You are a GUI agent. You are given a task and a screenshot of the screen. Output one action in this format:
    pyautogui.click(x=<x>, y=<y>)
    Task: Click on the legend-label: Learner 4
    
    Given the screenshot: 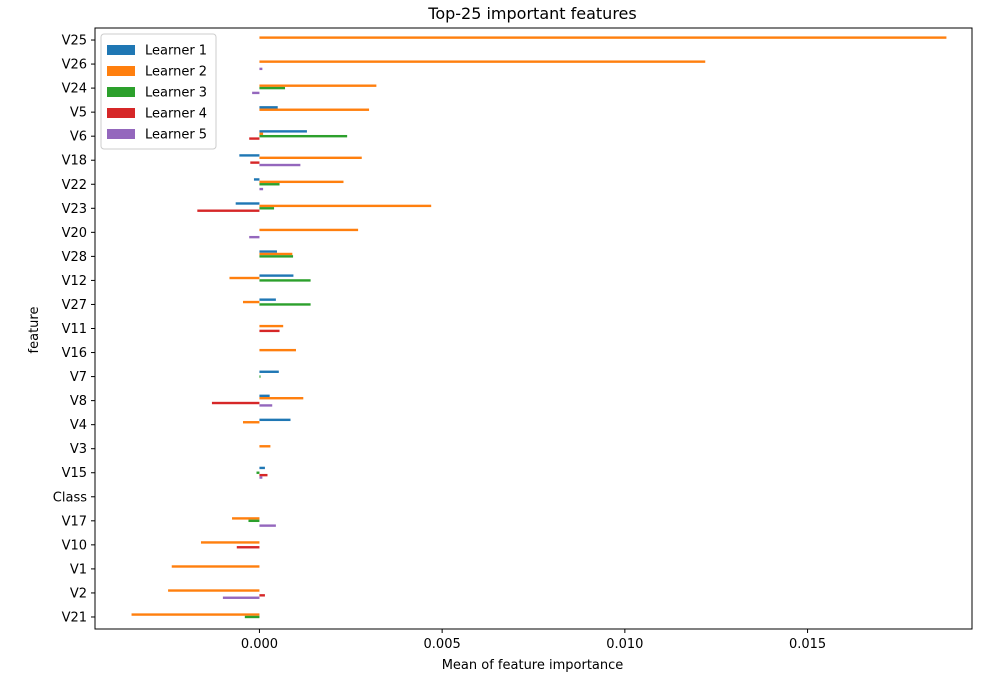 What is the action you would take?
    pyautogui.click(x=176, y=114)
    